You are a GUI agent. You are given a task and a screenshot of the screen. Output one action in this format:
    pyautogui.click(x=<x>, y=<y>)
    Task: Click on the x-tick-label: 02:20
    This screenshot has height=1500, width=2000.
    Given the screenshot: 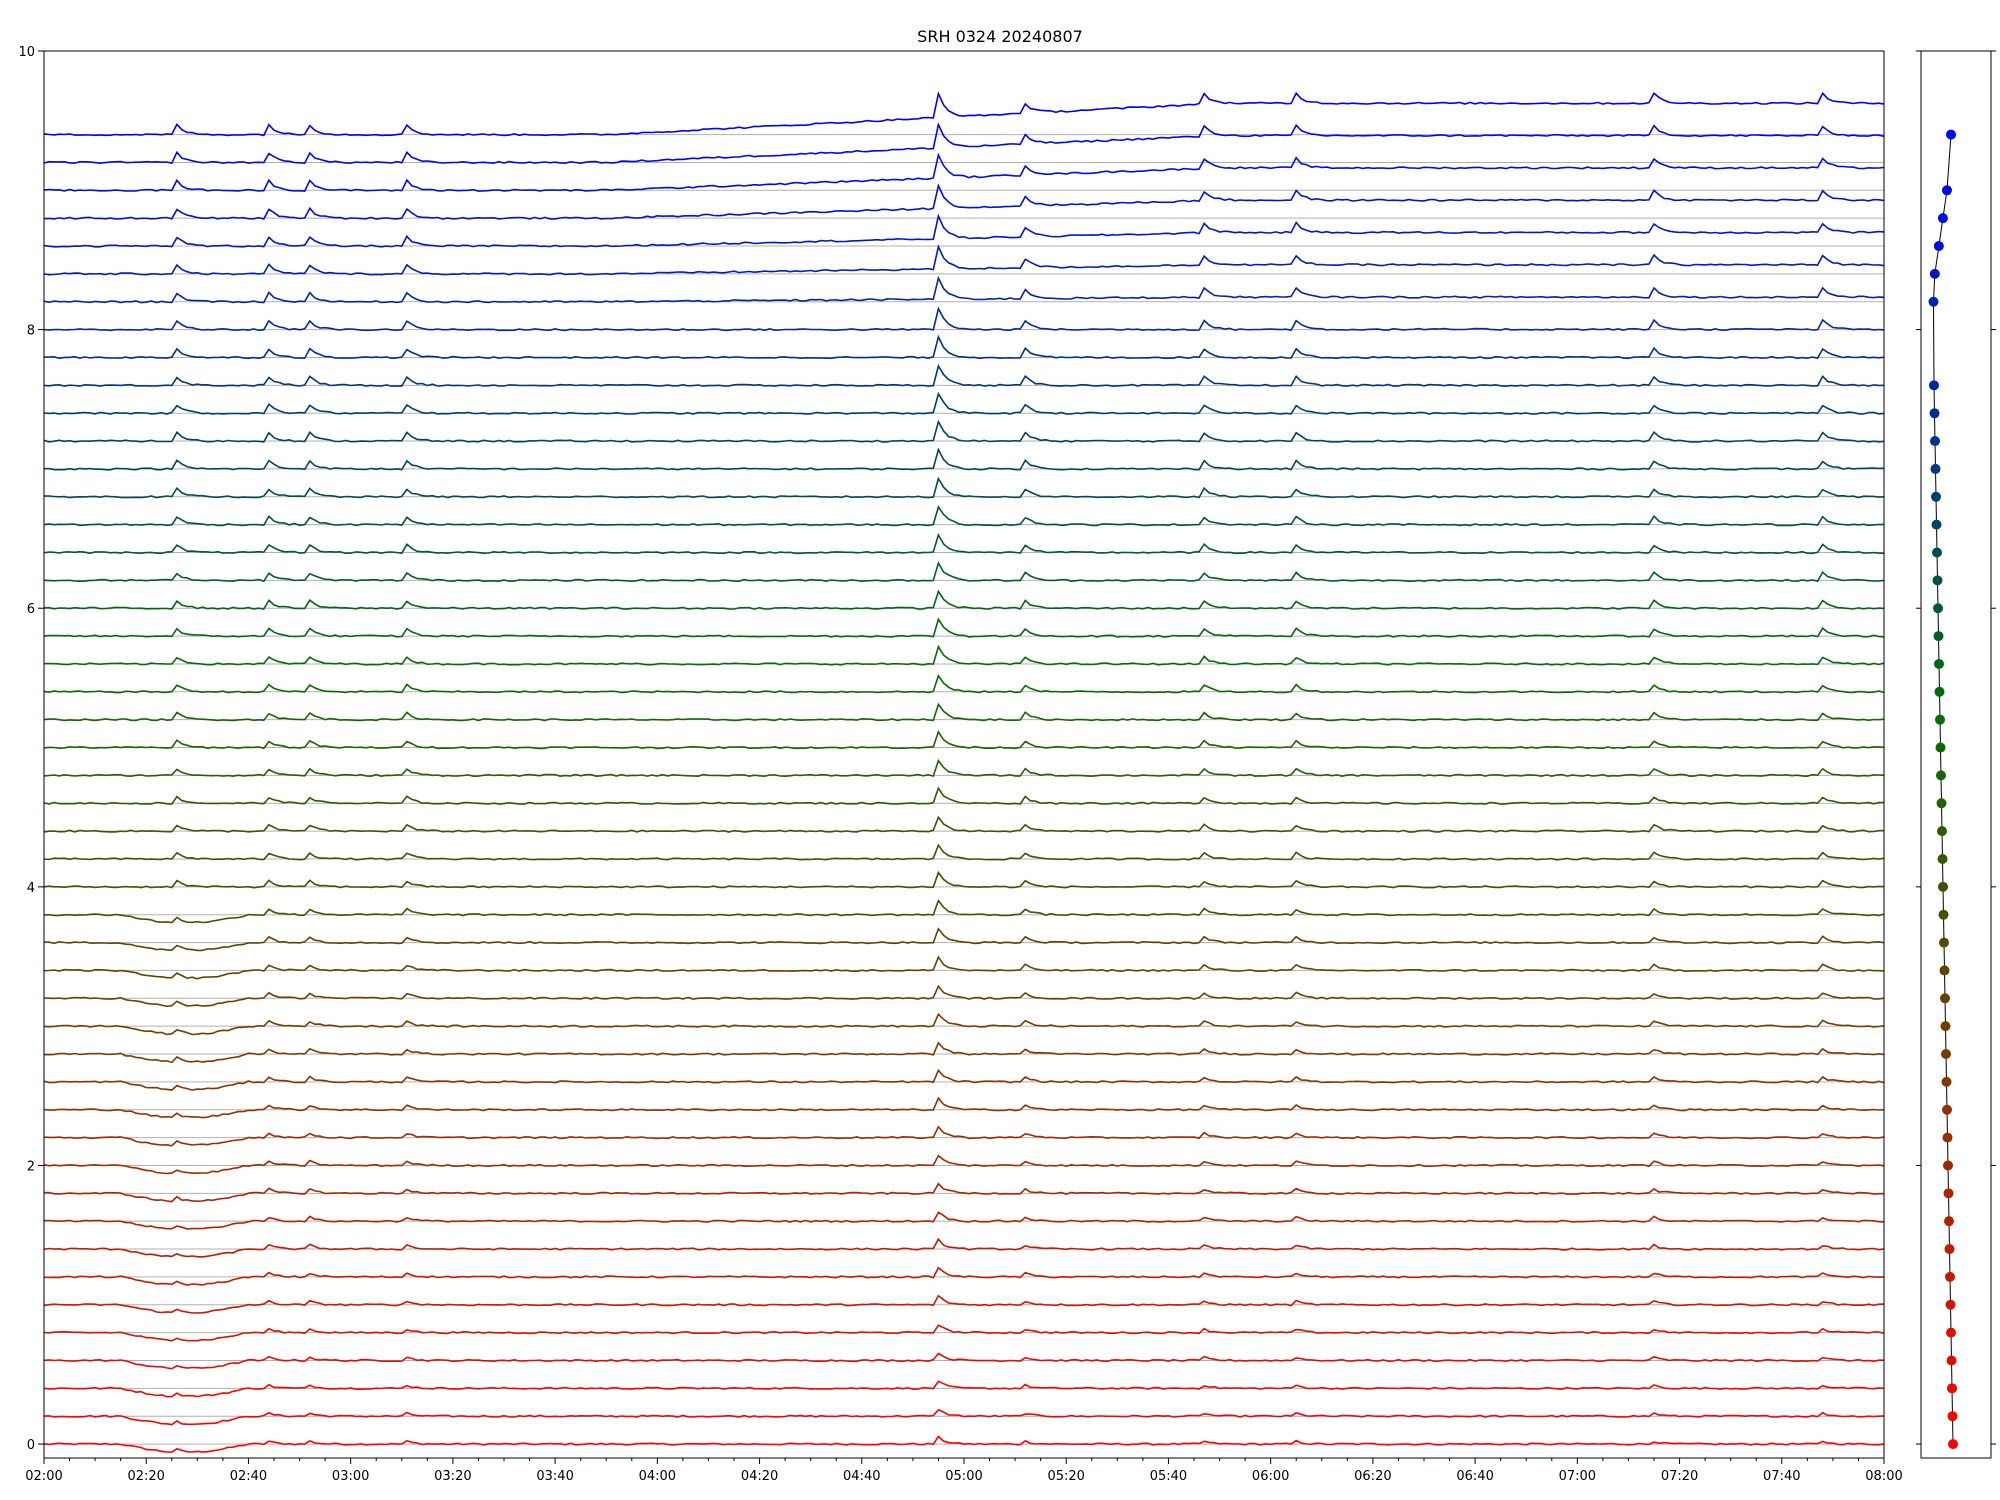 What is the action you would take?
    pyautogui.click(x=145, y=1476)
    